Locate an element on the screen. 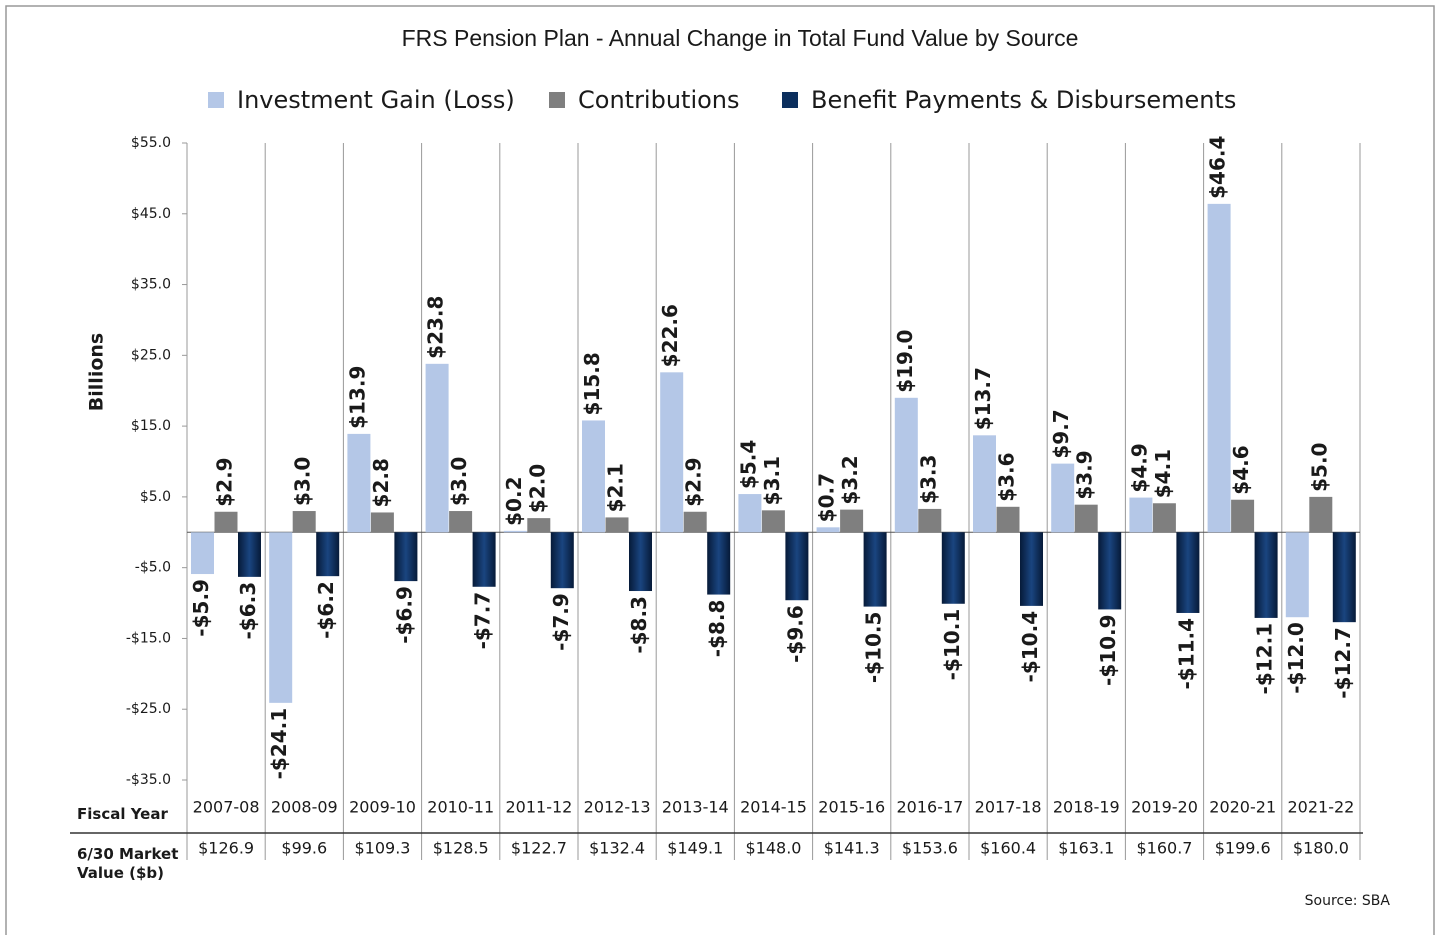  value-label: $19.0 is located at coordinates (905, 361).